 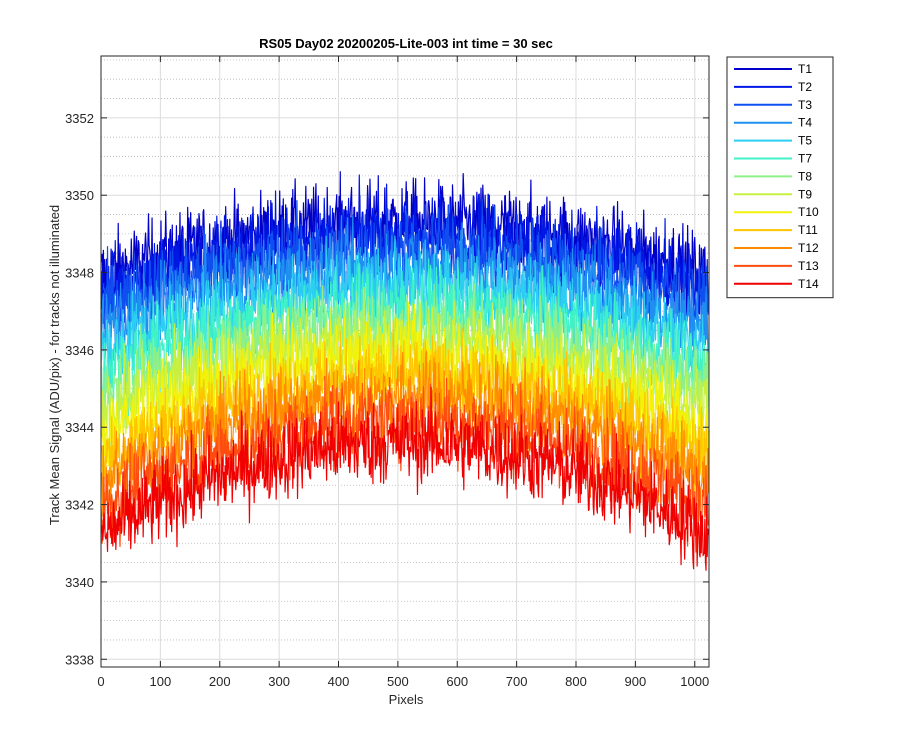 I want to click on x-axis-label: Pixels, so click(x=406, y=699).